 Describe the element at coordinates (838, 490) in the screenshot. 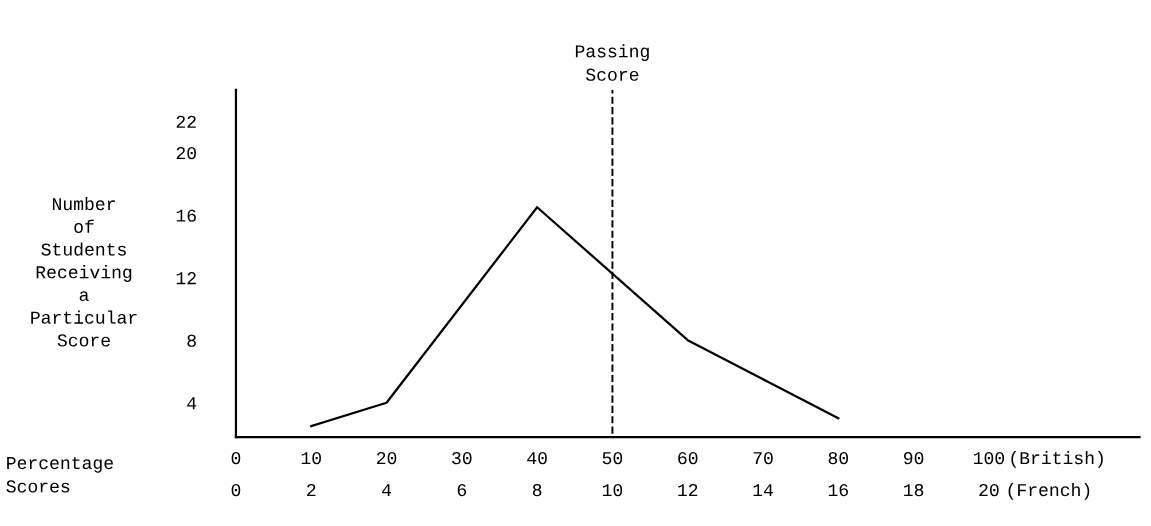

I see `x2-tick-label: 16` at that location.